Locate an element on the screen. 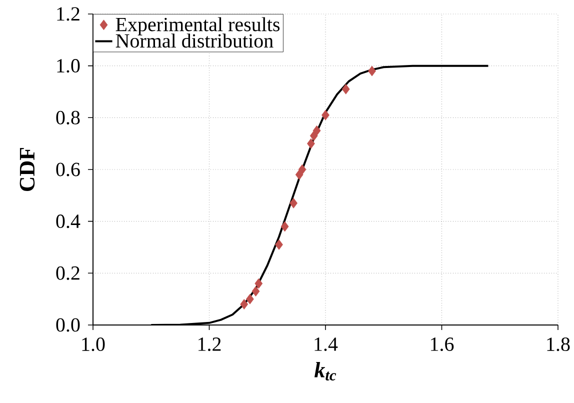 The height and width of the screenshot is (403, 574). x-tick-label: 1.2 is located at coordinates (209, 345).